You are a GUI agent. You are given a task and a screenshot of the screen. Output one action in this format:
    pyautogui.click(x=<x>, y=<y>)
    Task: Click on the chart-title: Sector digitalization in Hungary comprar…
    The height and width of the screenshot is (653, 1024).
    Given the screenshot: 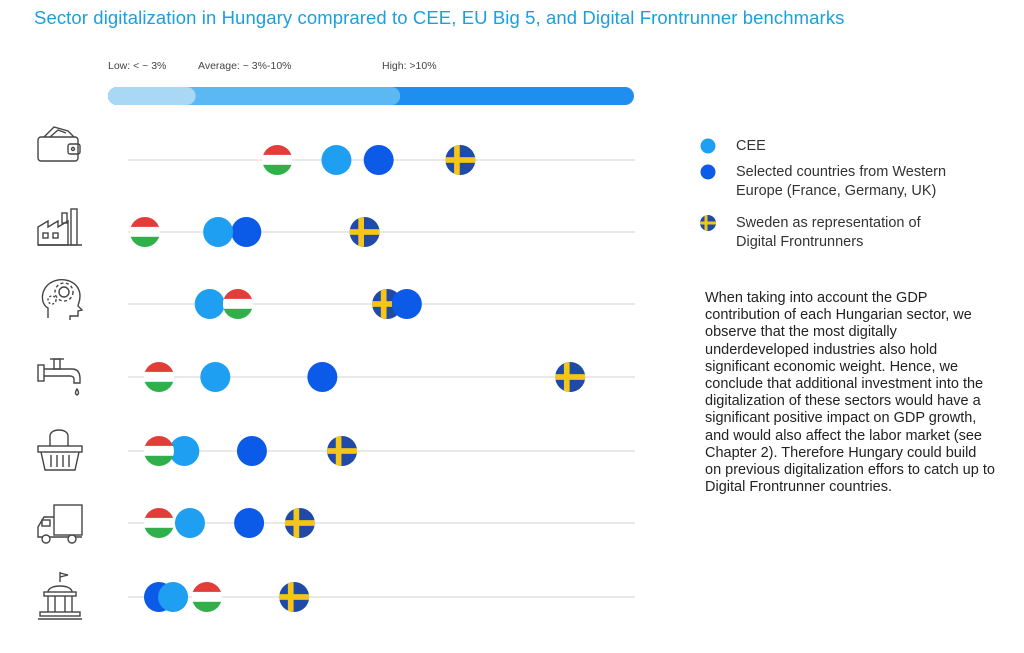 What is the action you would take?
    pyautogui.click(x=439, y=17)
    